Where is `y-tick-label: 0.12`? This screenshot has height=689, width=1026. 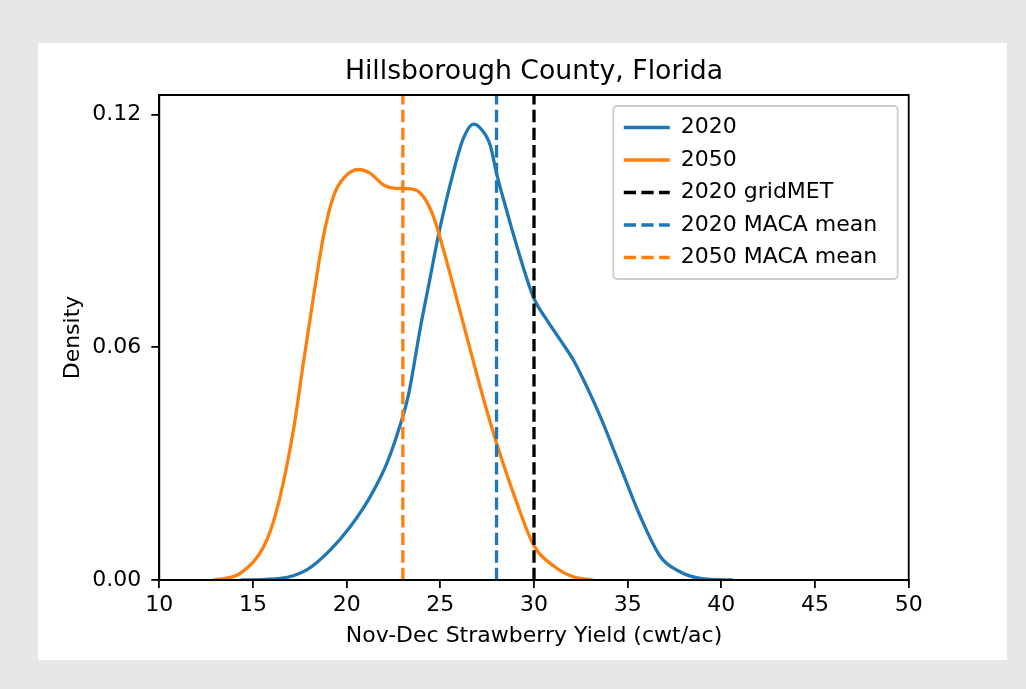
y-tick-label: 0.12 is located at coordinates (117, 113).